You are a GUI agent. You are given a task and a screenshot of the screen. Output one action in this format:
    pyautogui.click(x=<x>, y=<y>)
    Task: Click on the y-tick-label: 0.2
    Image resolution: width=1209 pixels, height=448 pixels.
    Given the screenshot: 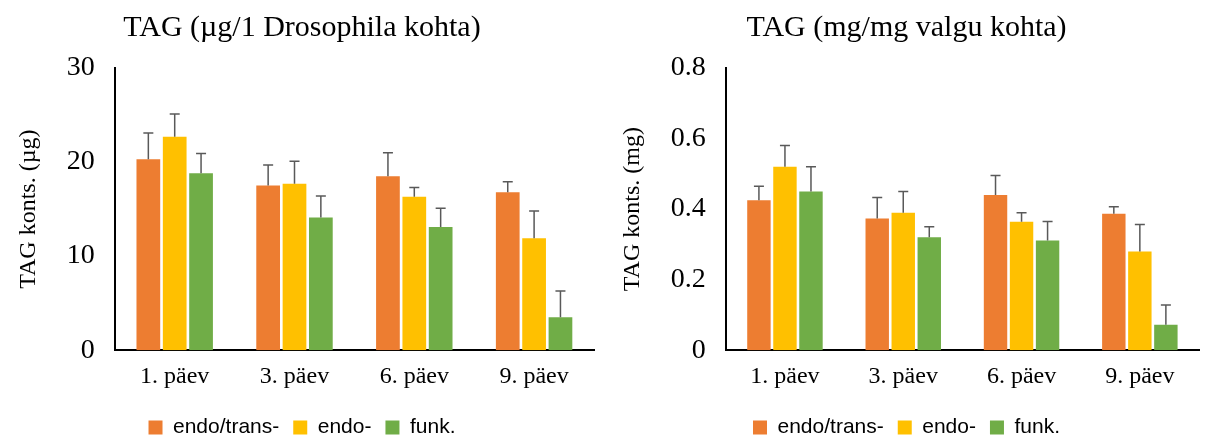 What is the action you would take?
    pyautogui.click(x=688, y=278)
    